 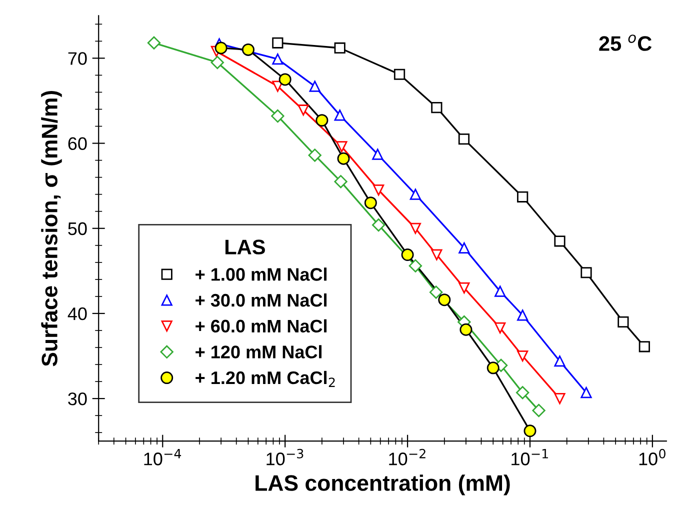 What do you see at coordinates (625, 42) in the screenshot?
I see `annotation: 25 $^{o}$C` at bounding box center [625, 42].